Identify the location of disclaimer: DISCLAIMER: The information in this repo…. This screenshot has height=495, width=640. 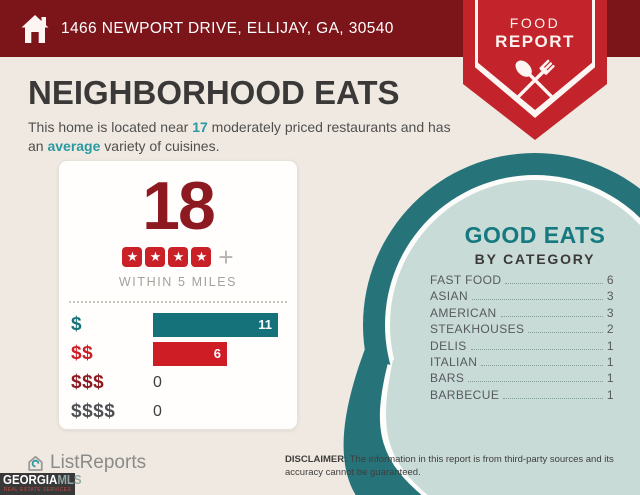
(457, 466).